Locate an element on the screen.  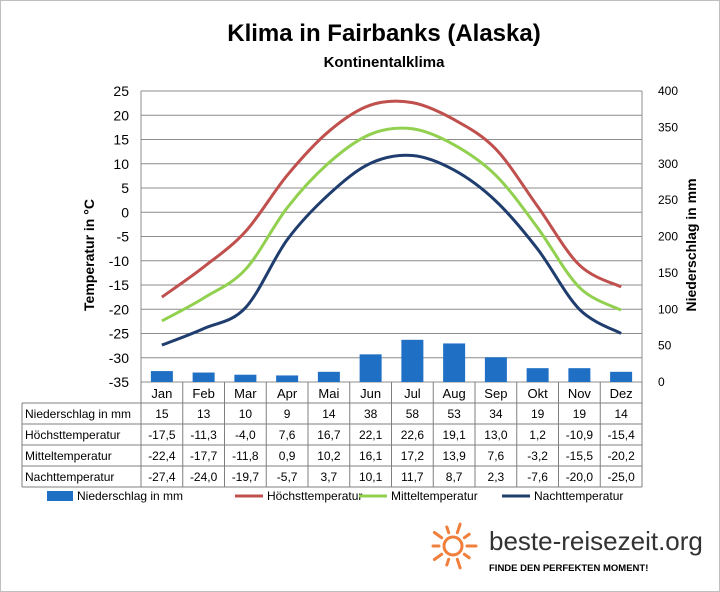
y-tick-left: 15 is located at coordinates (121, 140).